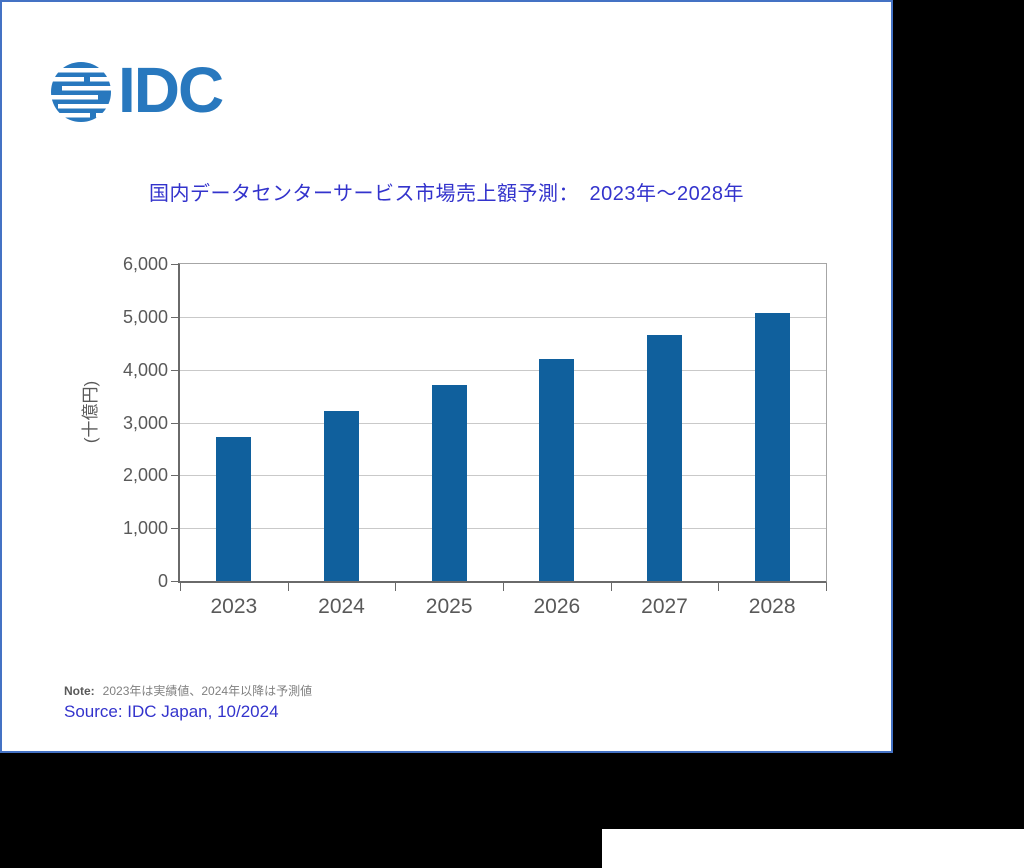 The height and width of the screenshot is (868, 1024). Describe the element at coordinates (772, 606) in the screenshot. I see `xtick-label-2028: 2028` at that location.